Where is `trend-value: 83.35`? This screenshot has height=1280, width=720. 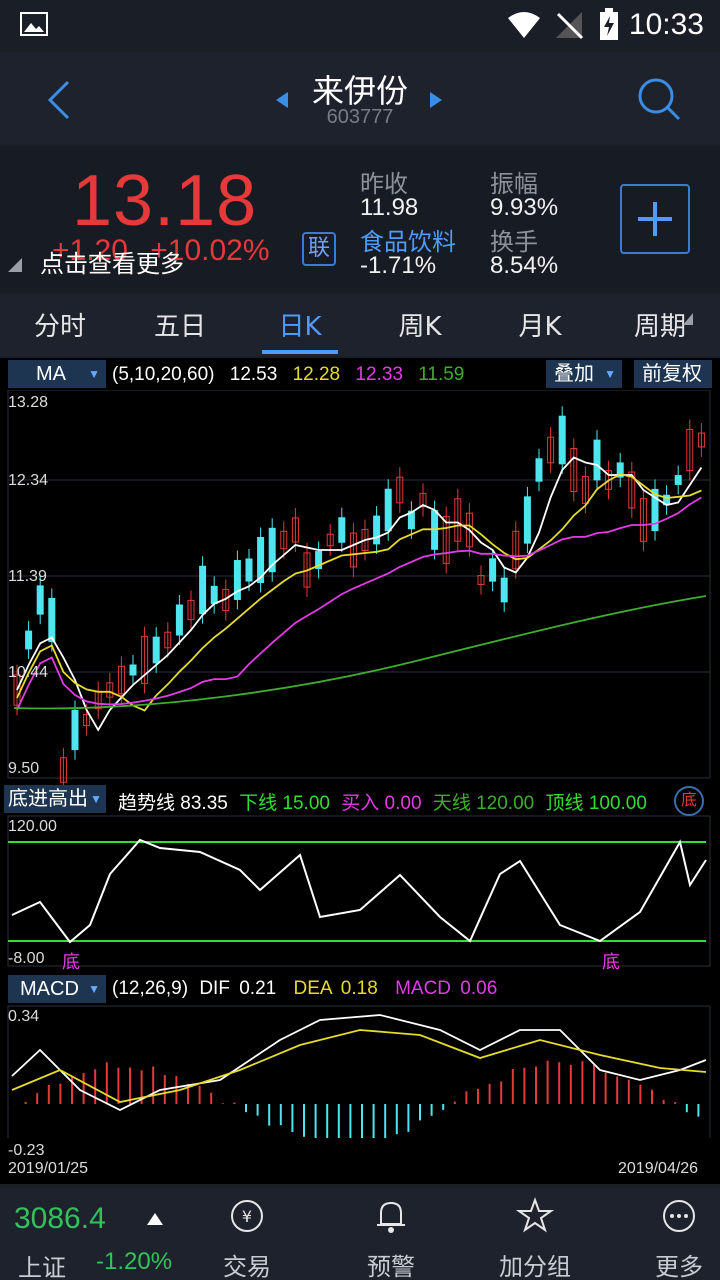
trend-value: 83.35 is located at coordinates (204, 803).